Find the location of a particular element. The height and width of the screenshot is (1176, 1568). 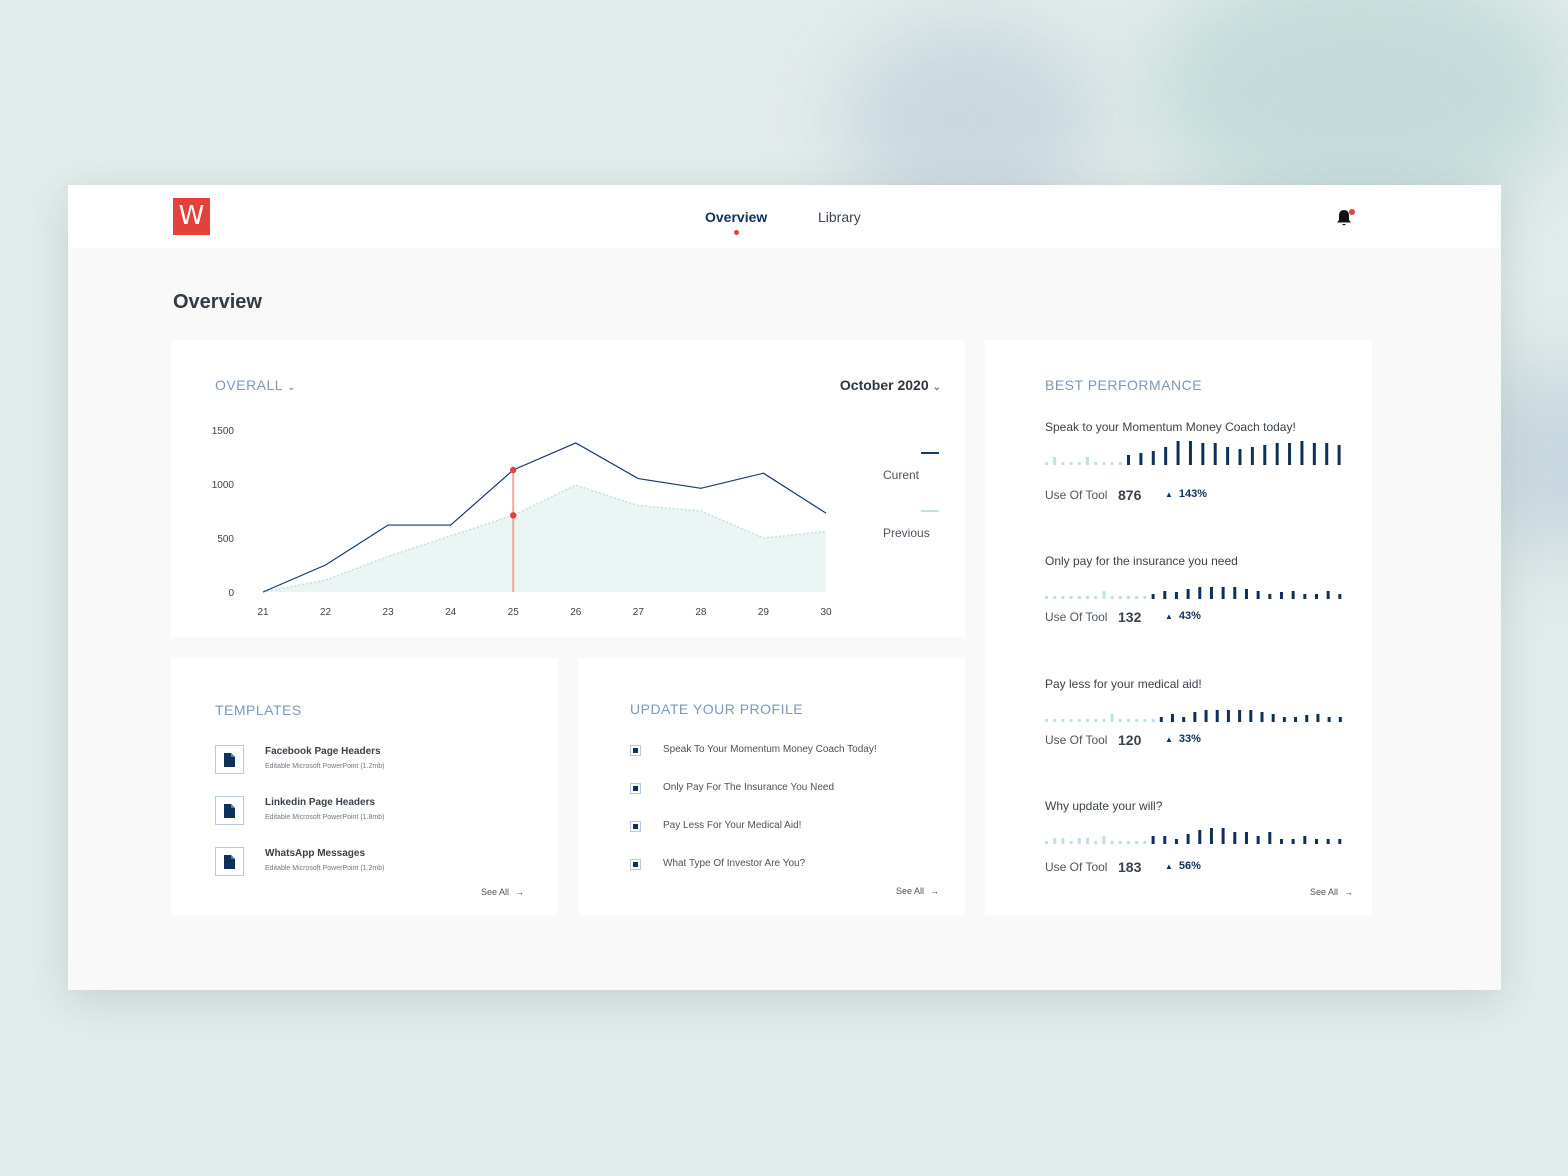

best-performance-title: BEST PERFORMANCE is located at coordinates (1124, 385).